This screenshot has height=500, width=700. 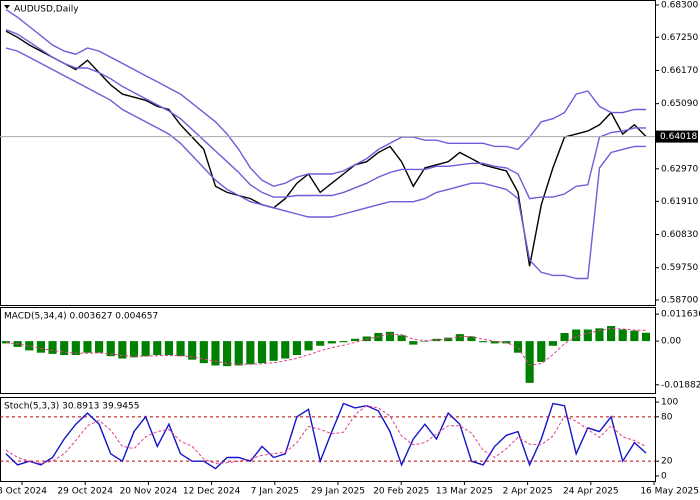 I want to click on y-tick-label: 0, so click(x=664, y=476).